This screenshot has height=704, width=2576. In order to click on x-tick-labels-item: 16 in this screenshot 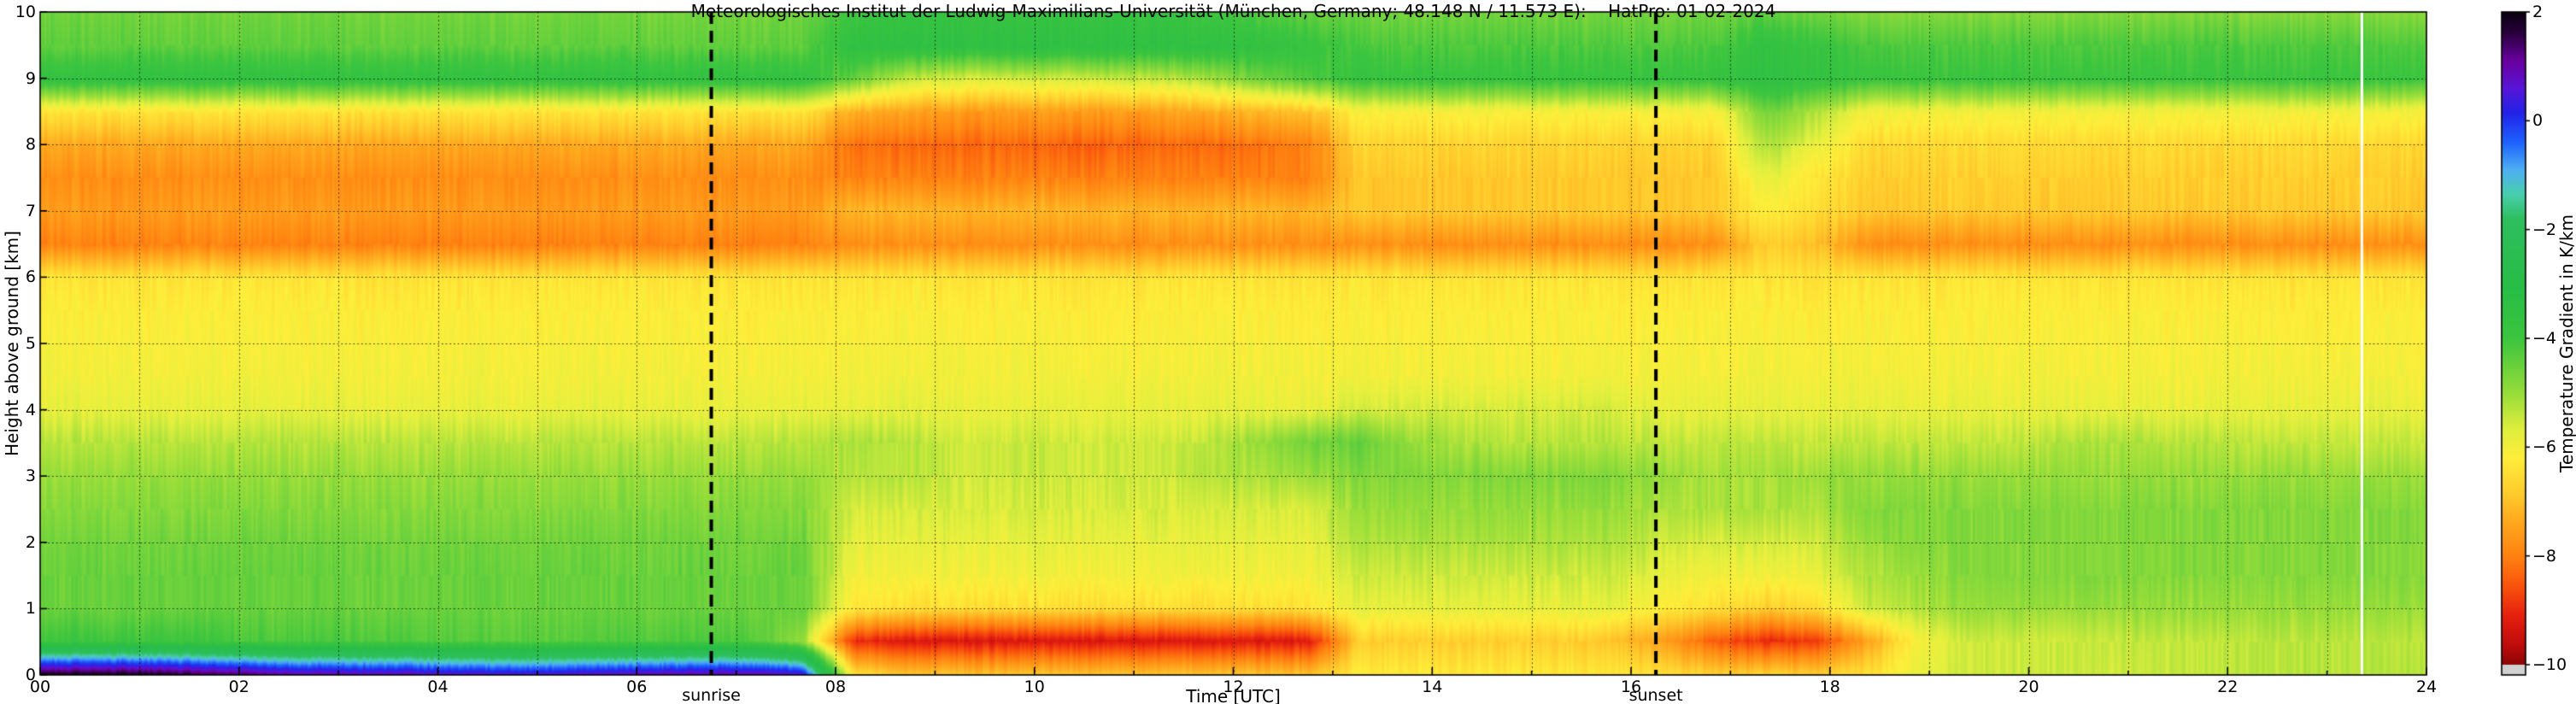, I will do `click(1631, 687)`.